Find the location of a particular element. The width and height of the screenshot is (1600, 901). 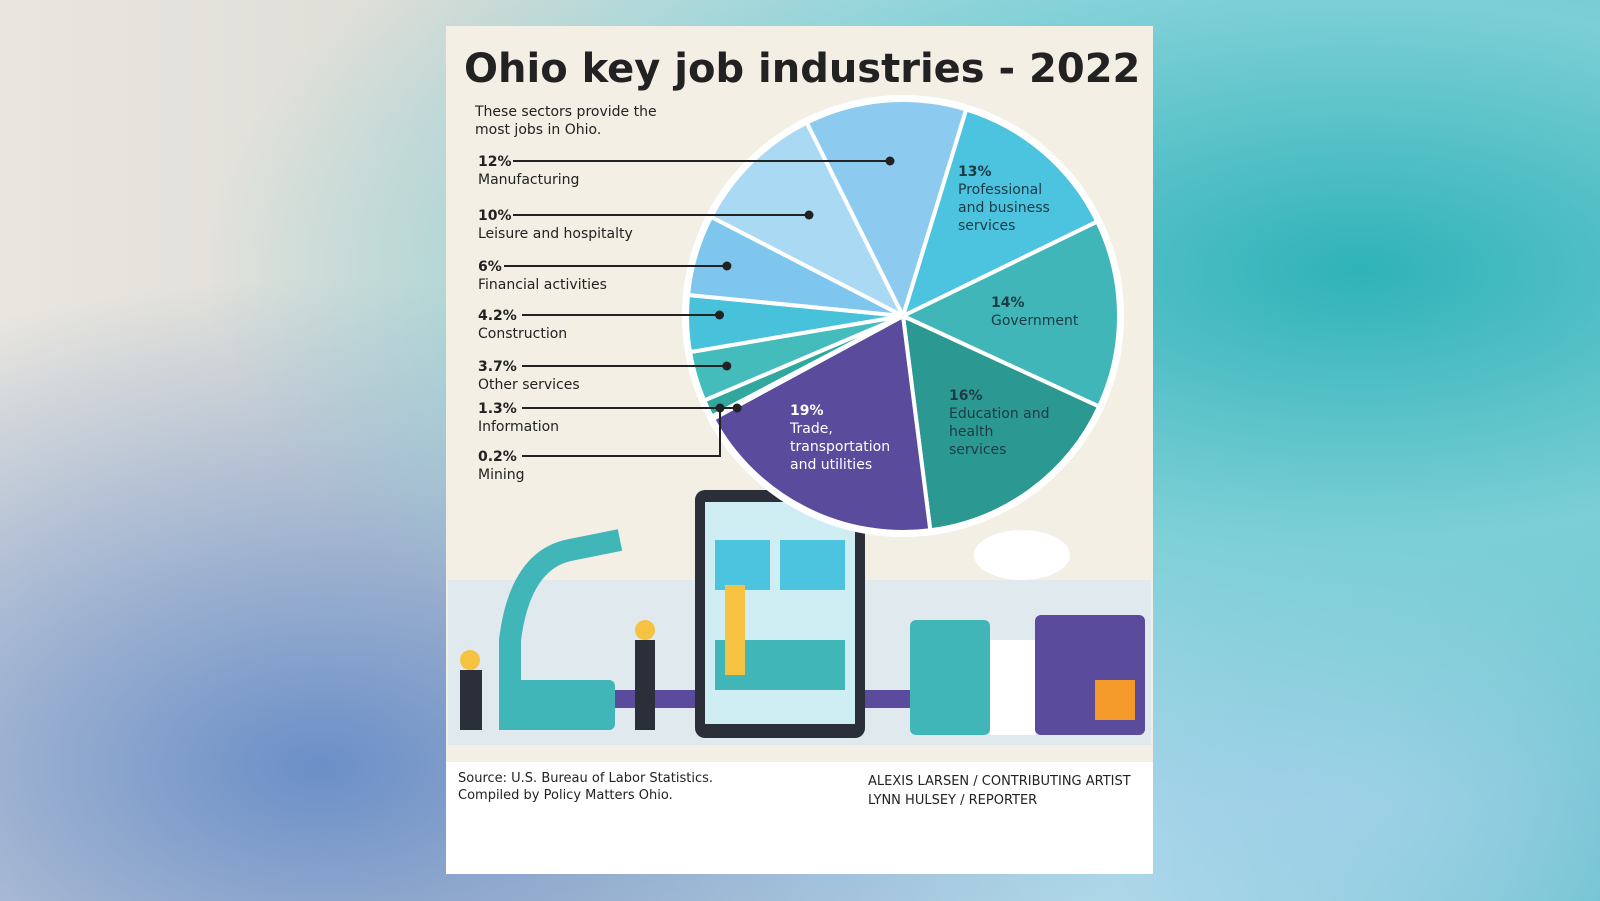

value-label: 16% is located at coordinates (966, 396).